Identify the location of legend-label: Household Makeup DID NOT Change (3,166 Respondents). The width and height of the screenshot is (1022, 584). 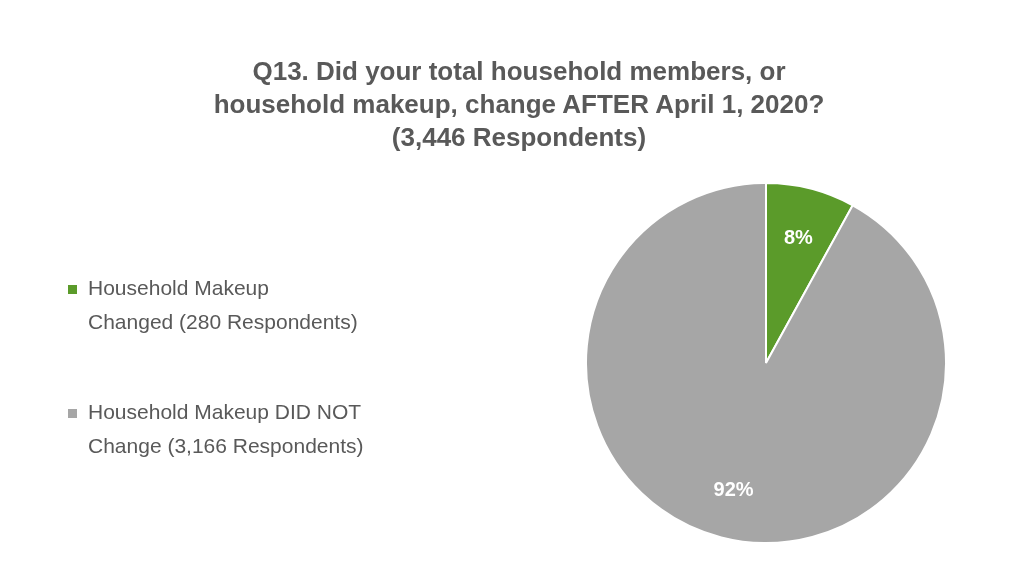
(226, 428).